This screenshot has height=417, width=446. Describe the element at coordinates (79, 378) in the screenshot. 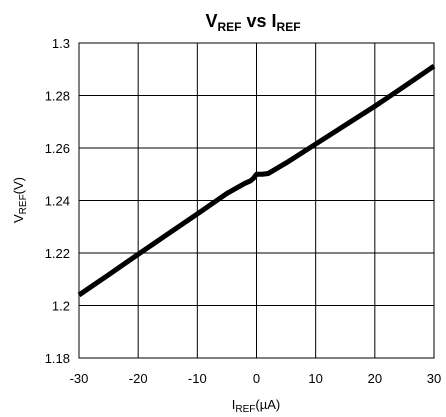

I see `x-tick-label: -30` at that location.